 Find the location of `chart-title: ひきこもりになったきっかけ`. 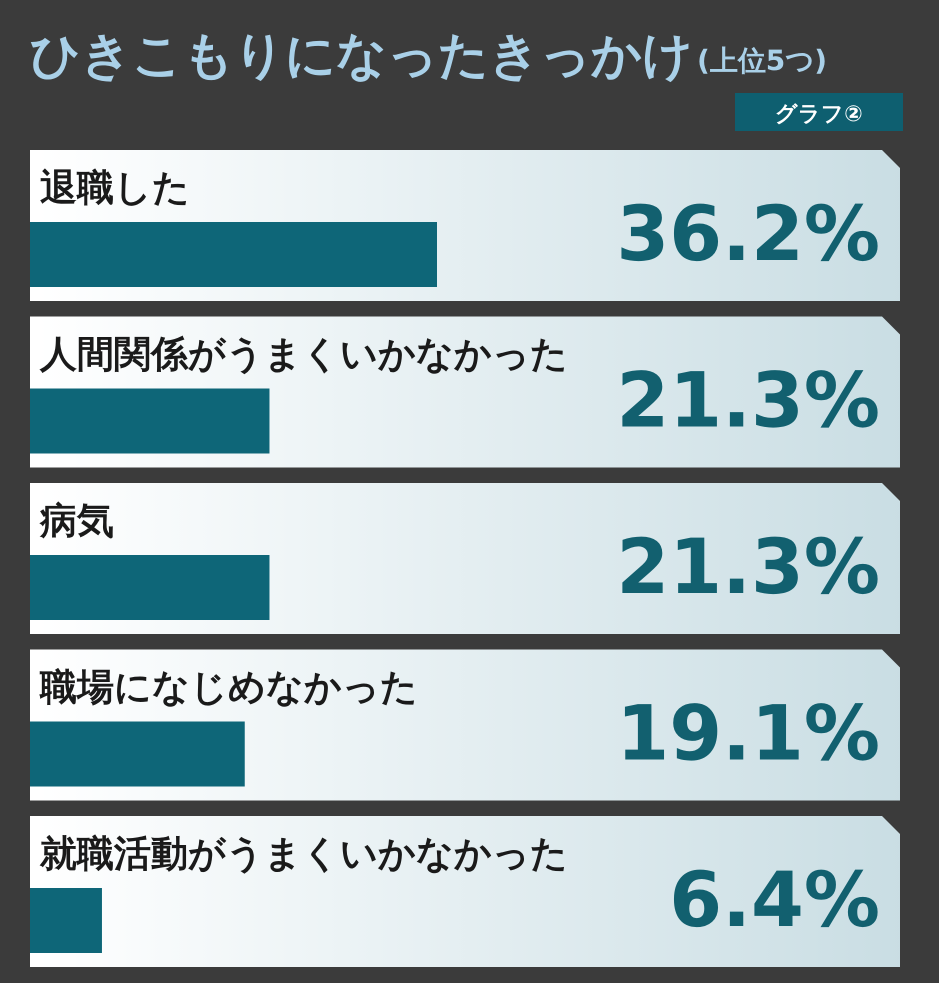

chart-title: ひきこもりになったきっかけ is located at coordinates (361, 55).